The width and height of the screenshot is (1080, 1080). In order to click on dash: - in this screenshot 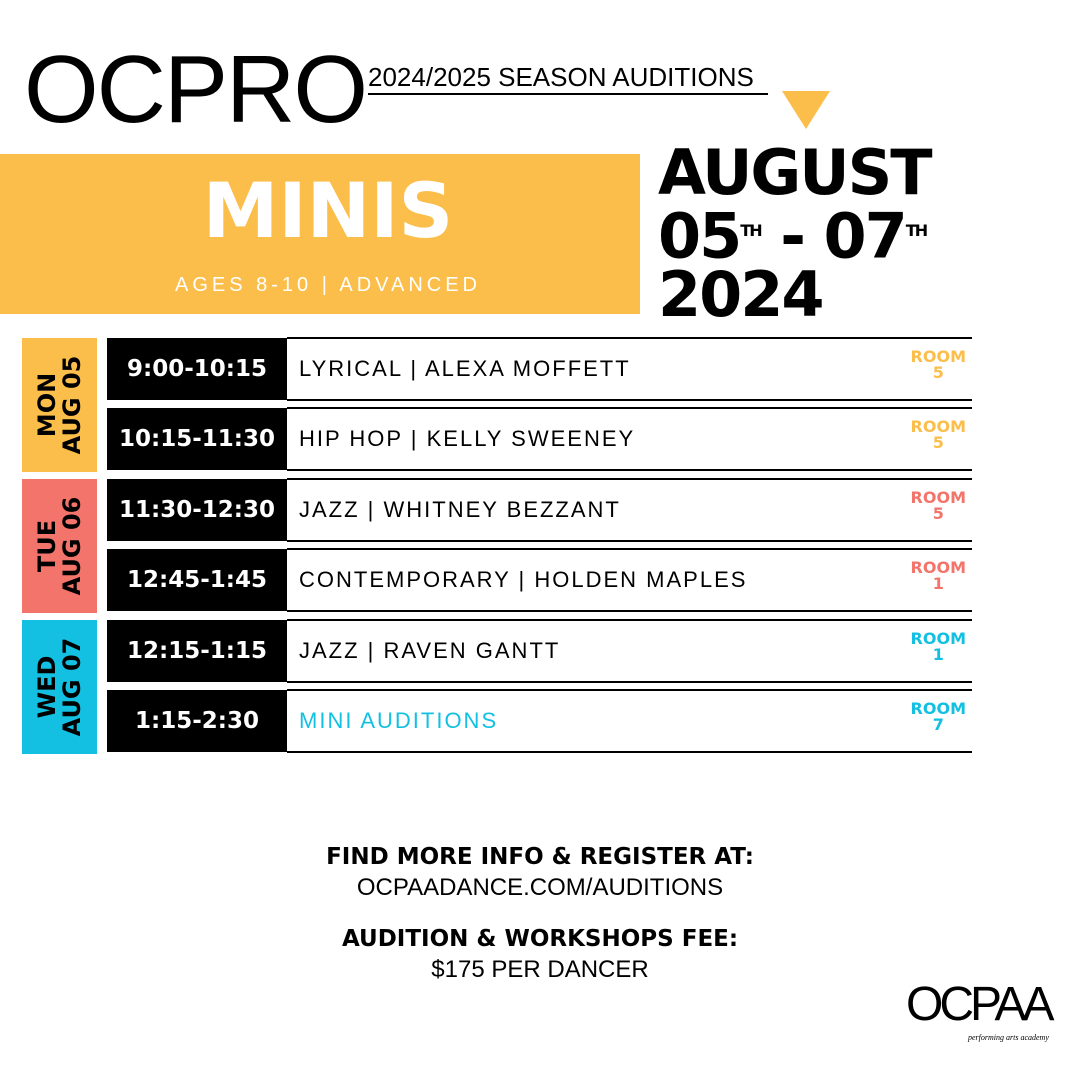, I will do `click(793, 236)`.